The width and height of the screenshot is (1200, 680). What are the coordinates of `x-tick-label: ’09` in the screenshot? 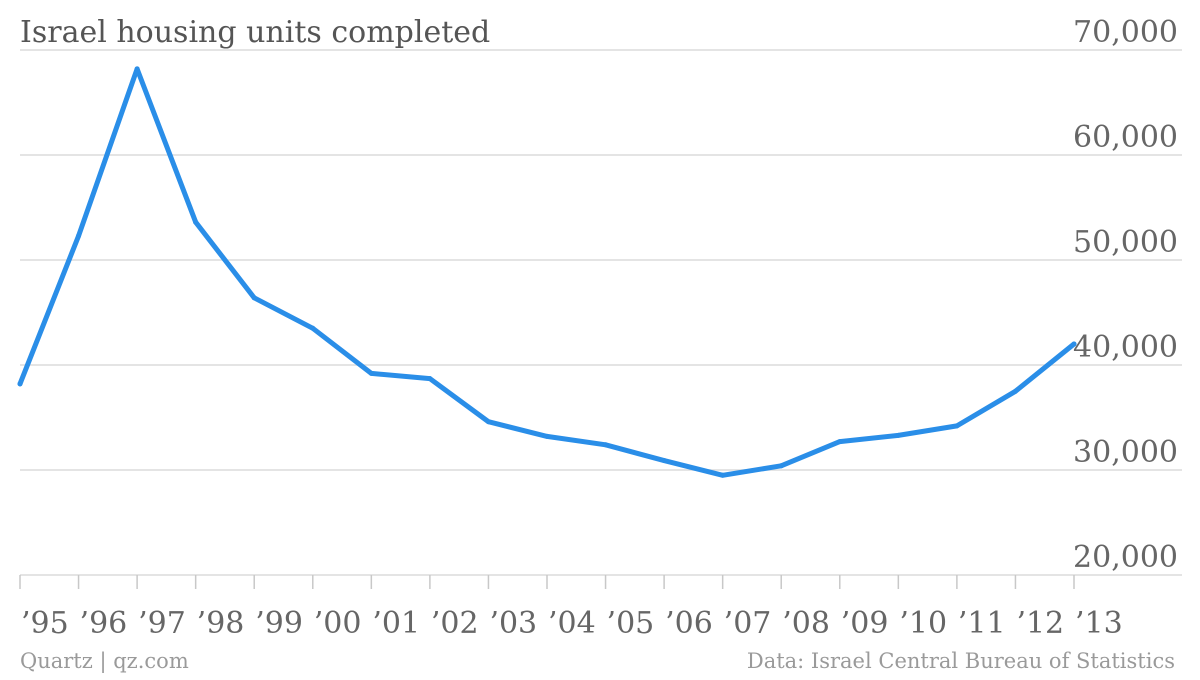 It's located at (865, 623).